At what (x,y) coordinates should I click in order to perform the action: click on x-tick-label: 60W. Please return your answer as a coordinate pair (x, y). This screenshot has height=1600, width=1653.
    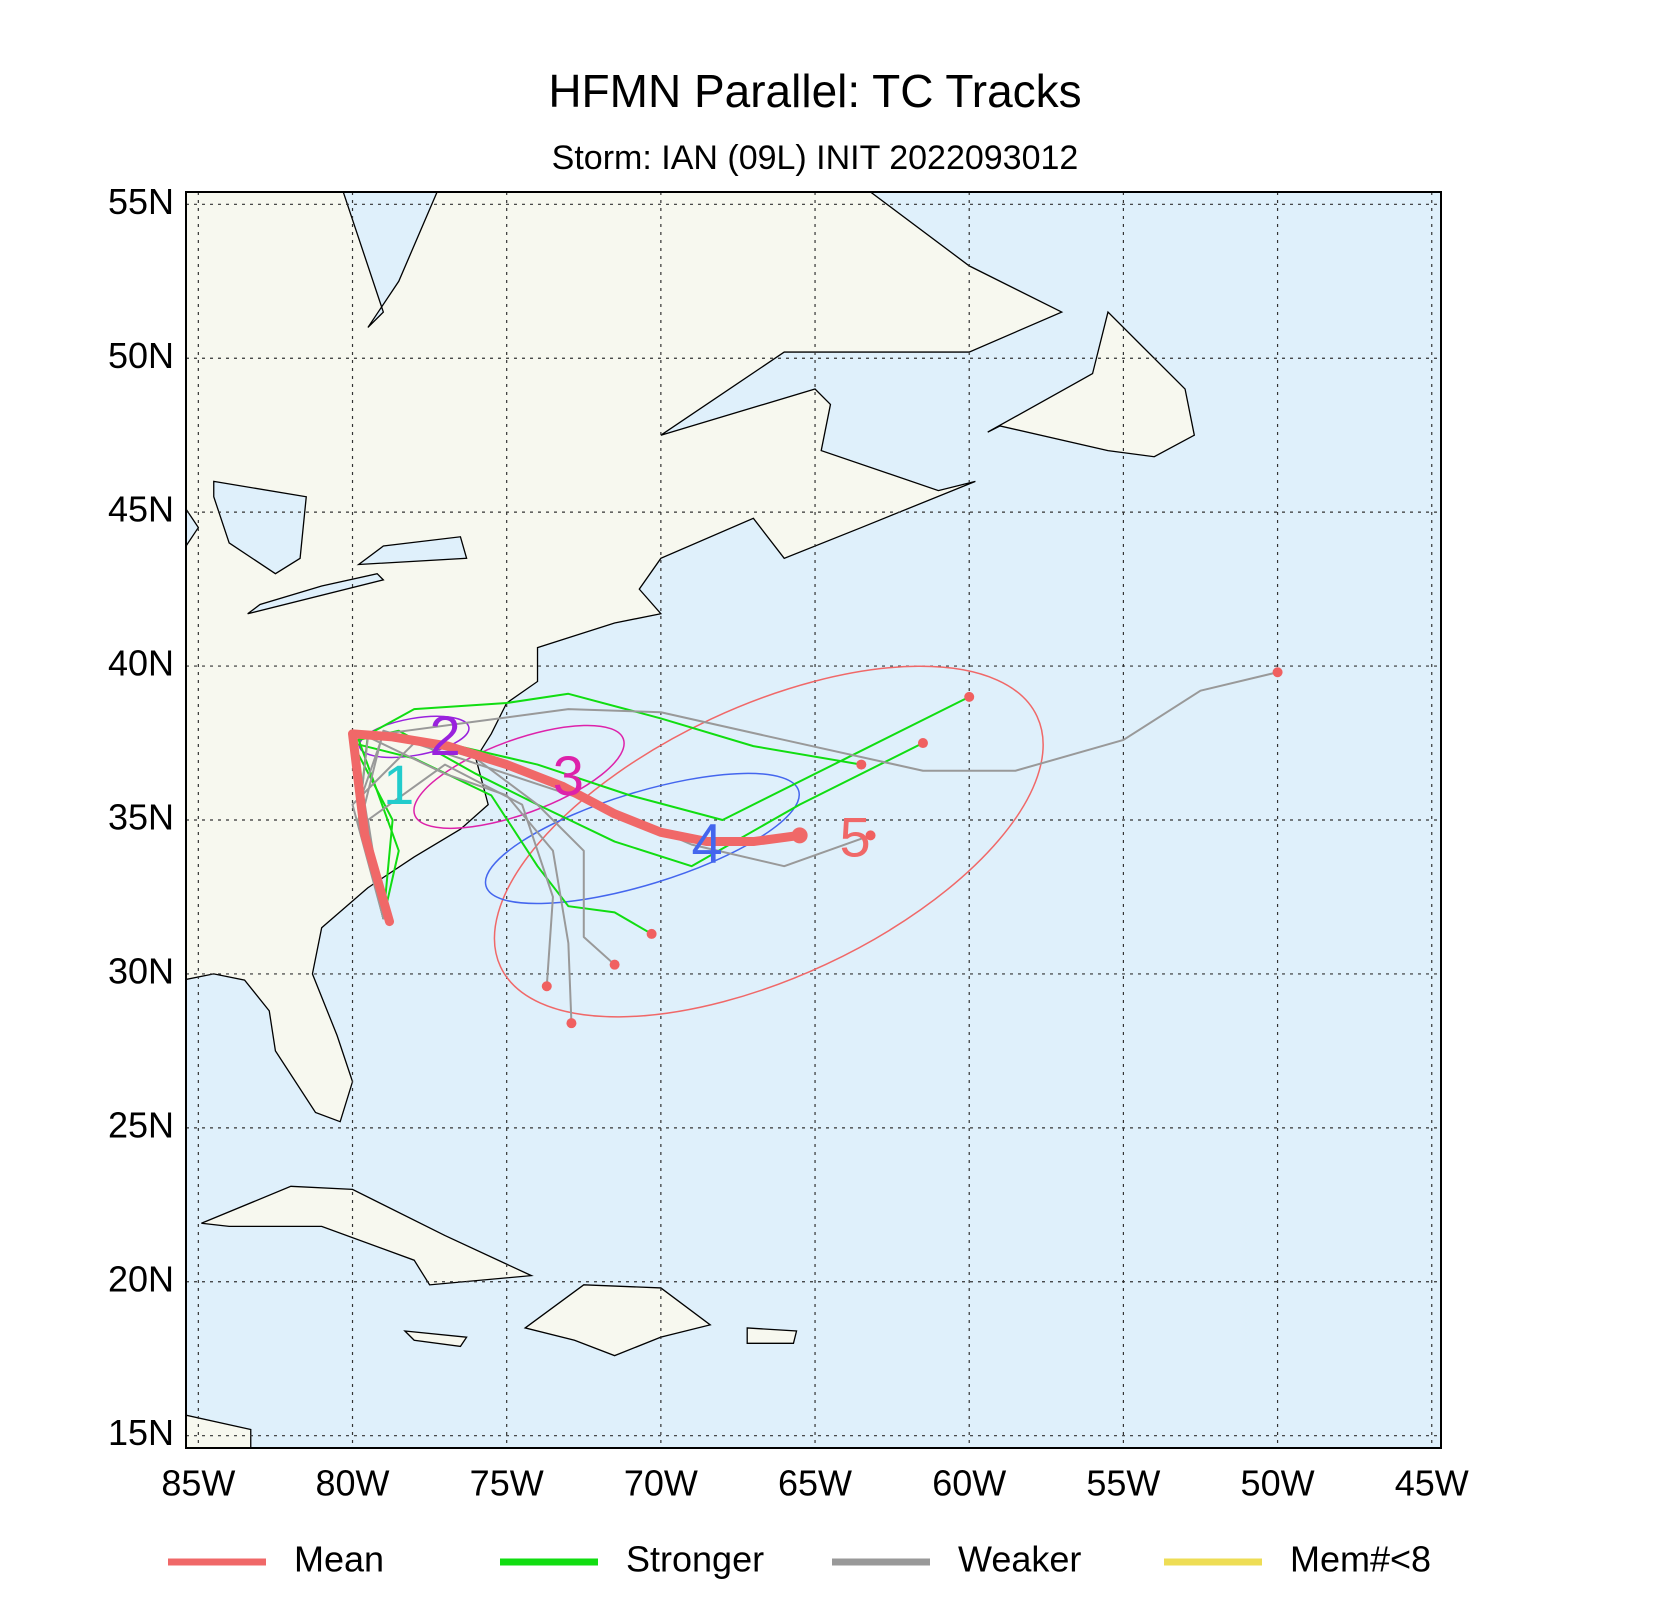
    Looking at the image, I should click on (969, 1483).